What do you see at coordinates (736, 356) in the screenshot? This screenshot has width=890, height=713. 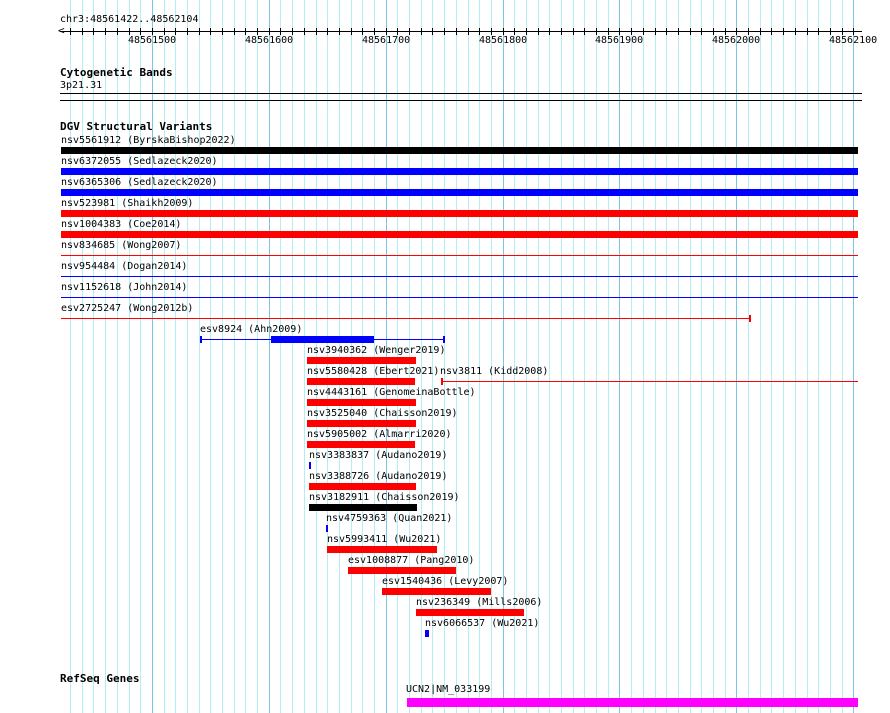 I see `major-grid-line` at bounding box center [736, 356].